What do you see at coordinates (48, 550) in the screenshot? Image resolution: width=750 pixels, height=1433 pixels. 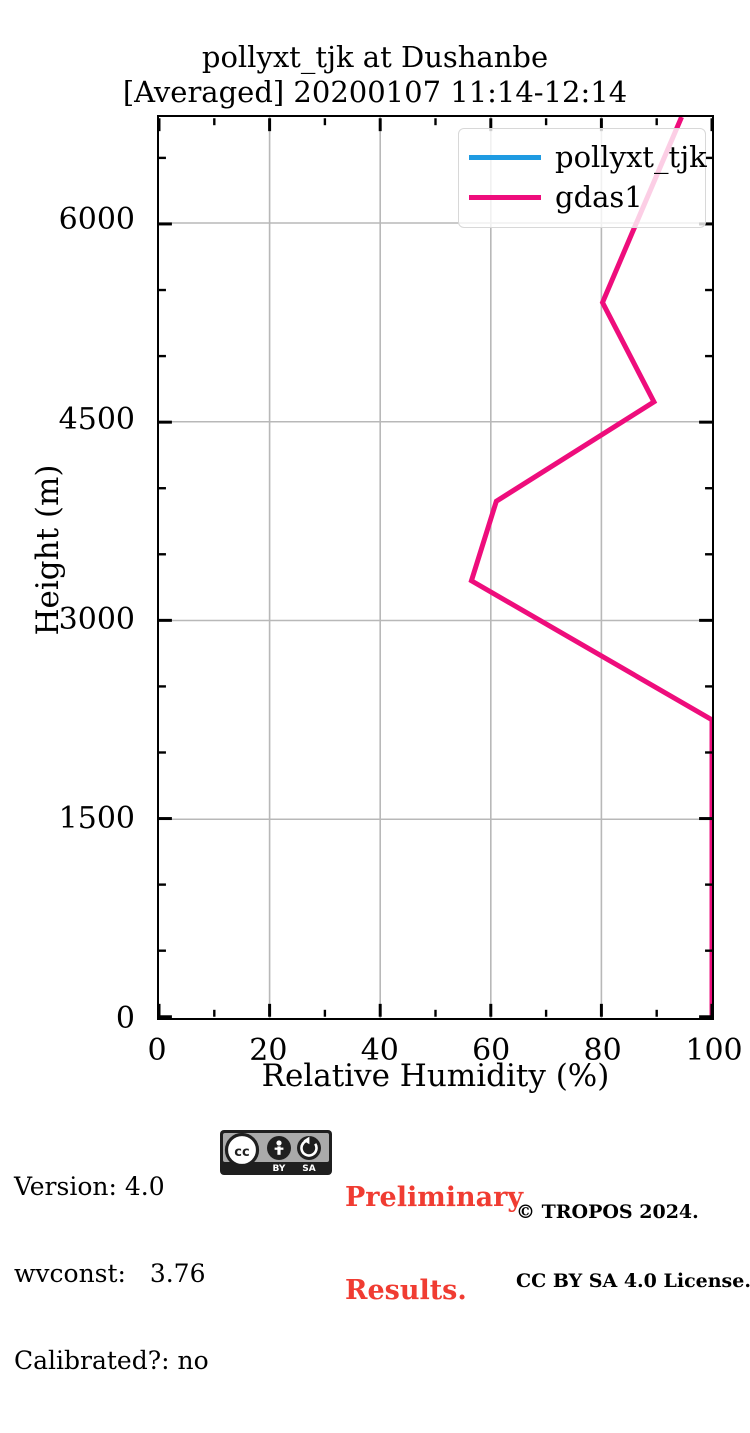 I see `y-axis-label: Height (m)` at bounding box center [48, 550].